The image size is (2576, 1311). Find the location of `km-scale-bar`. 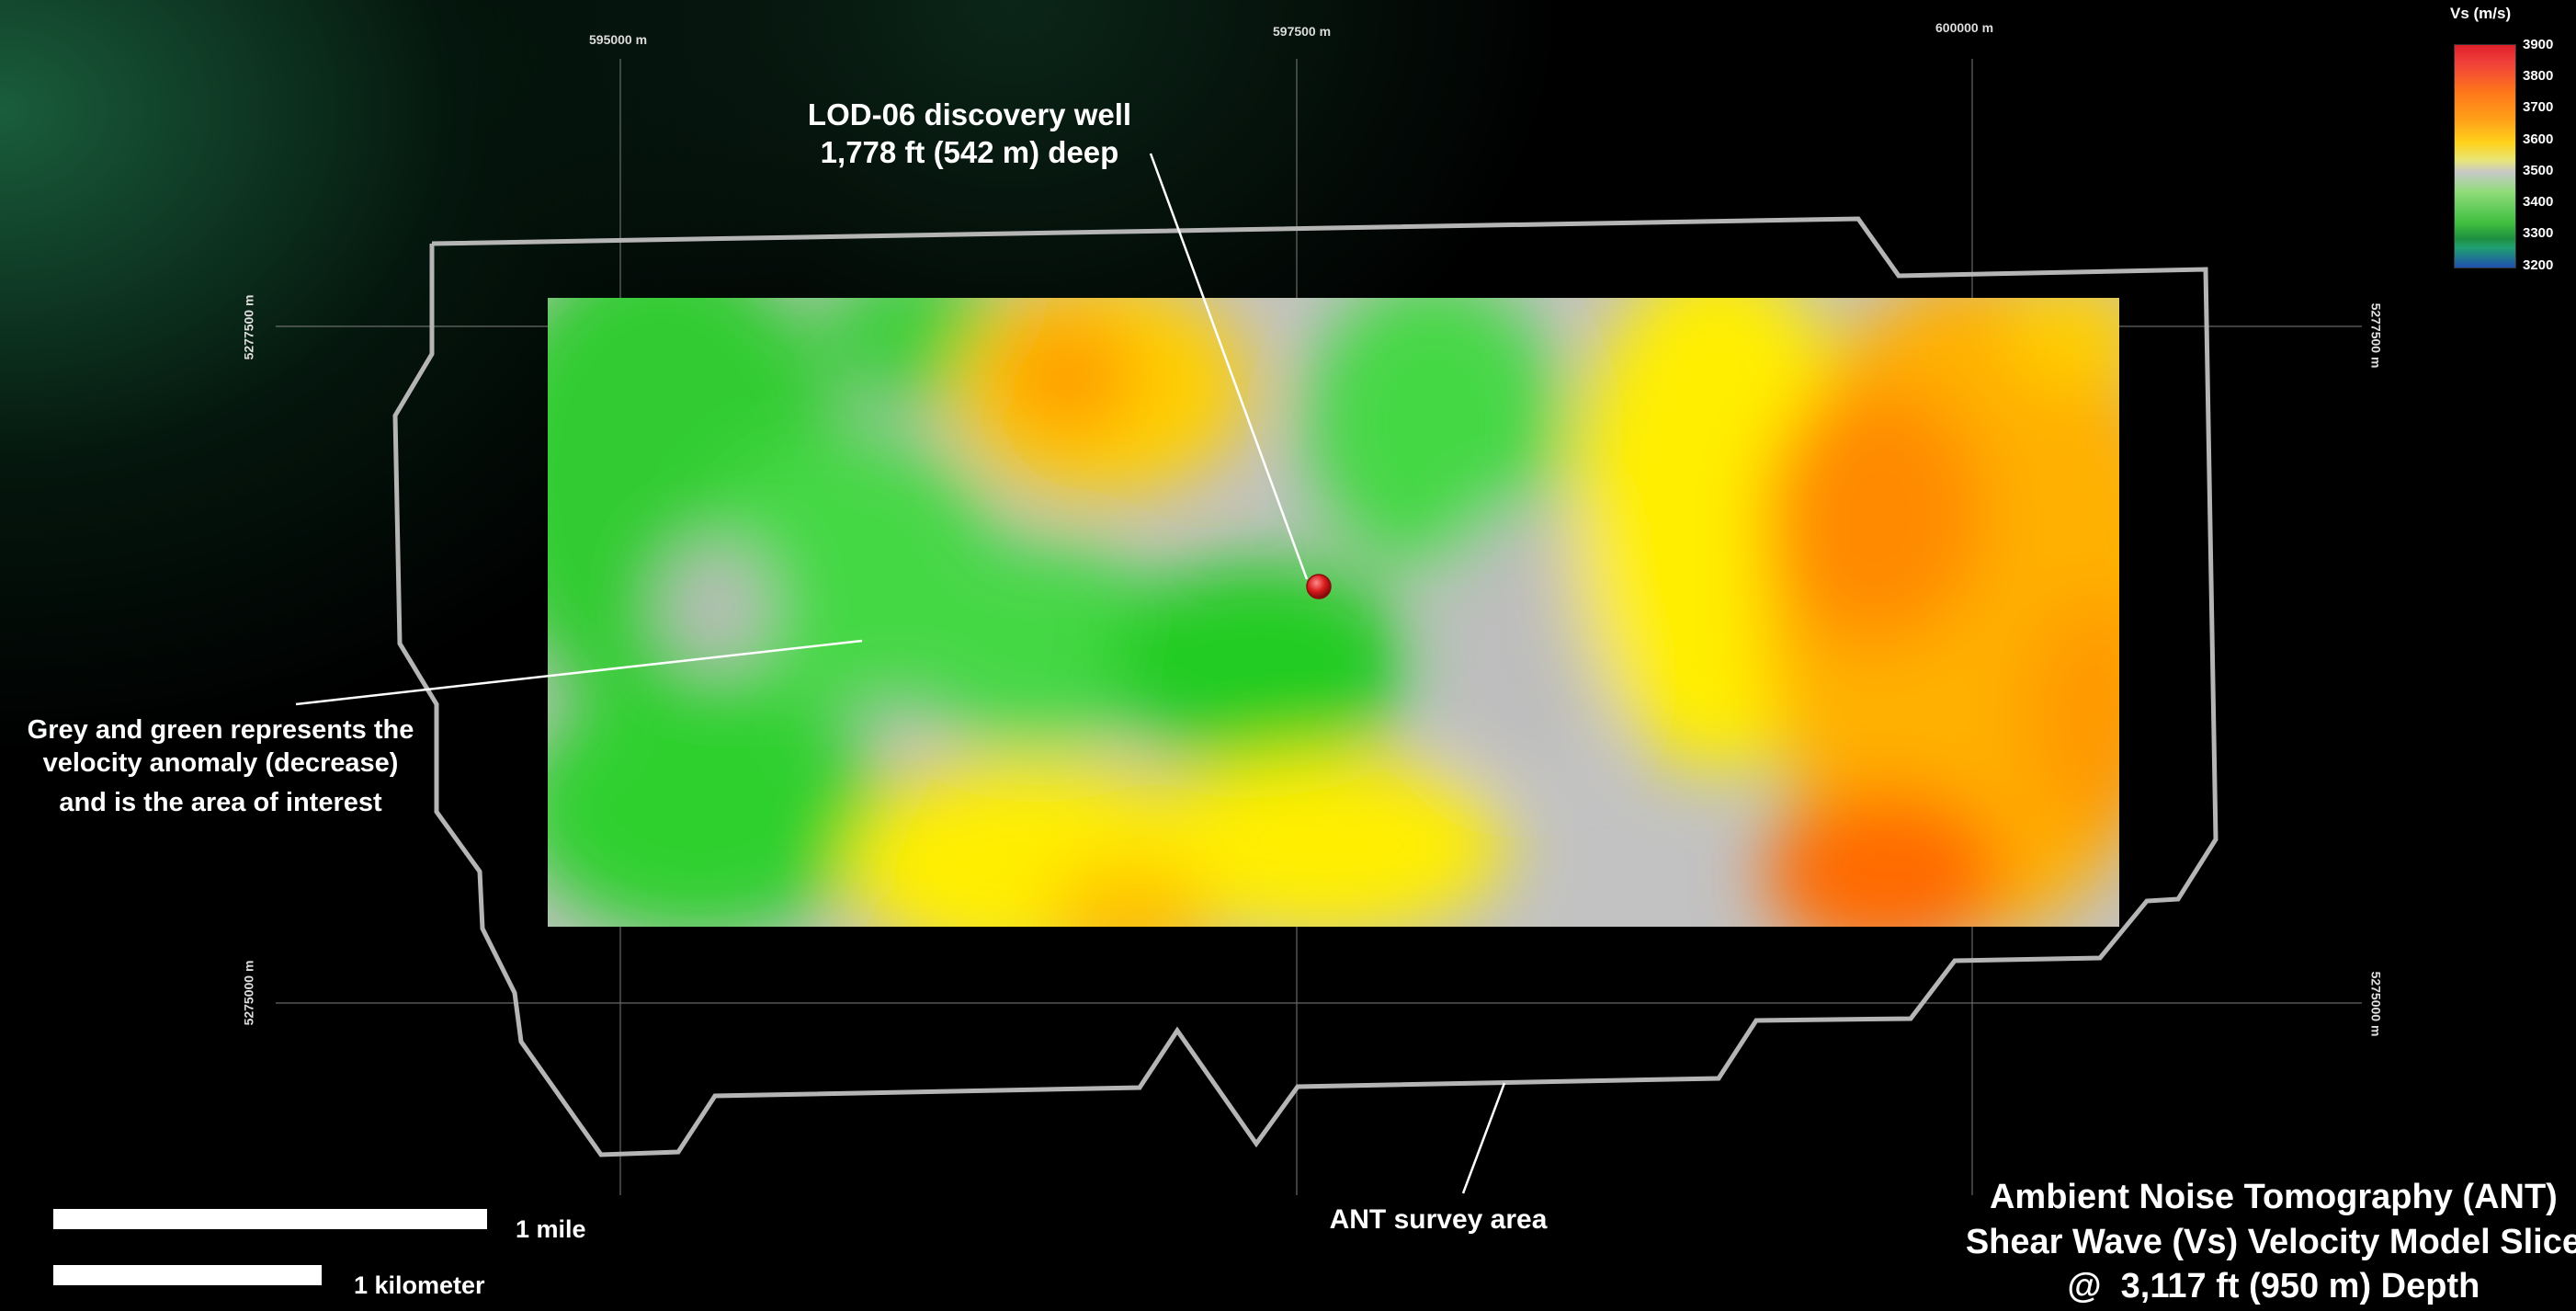

km-scale-bar is located at coordinates (187, 1275).